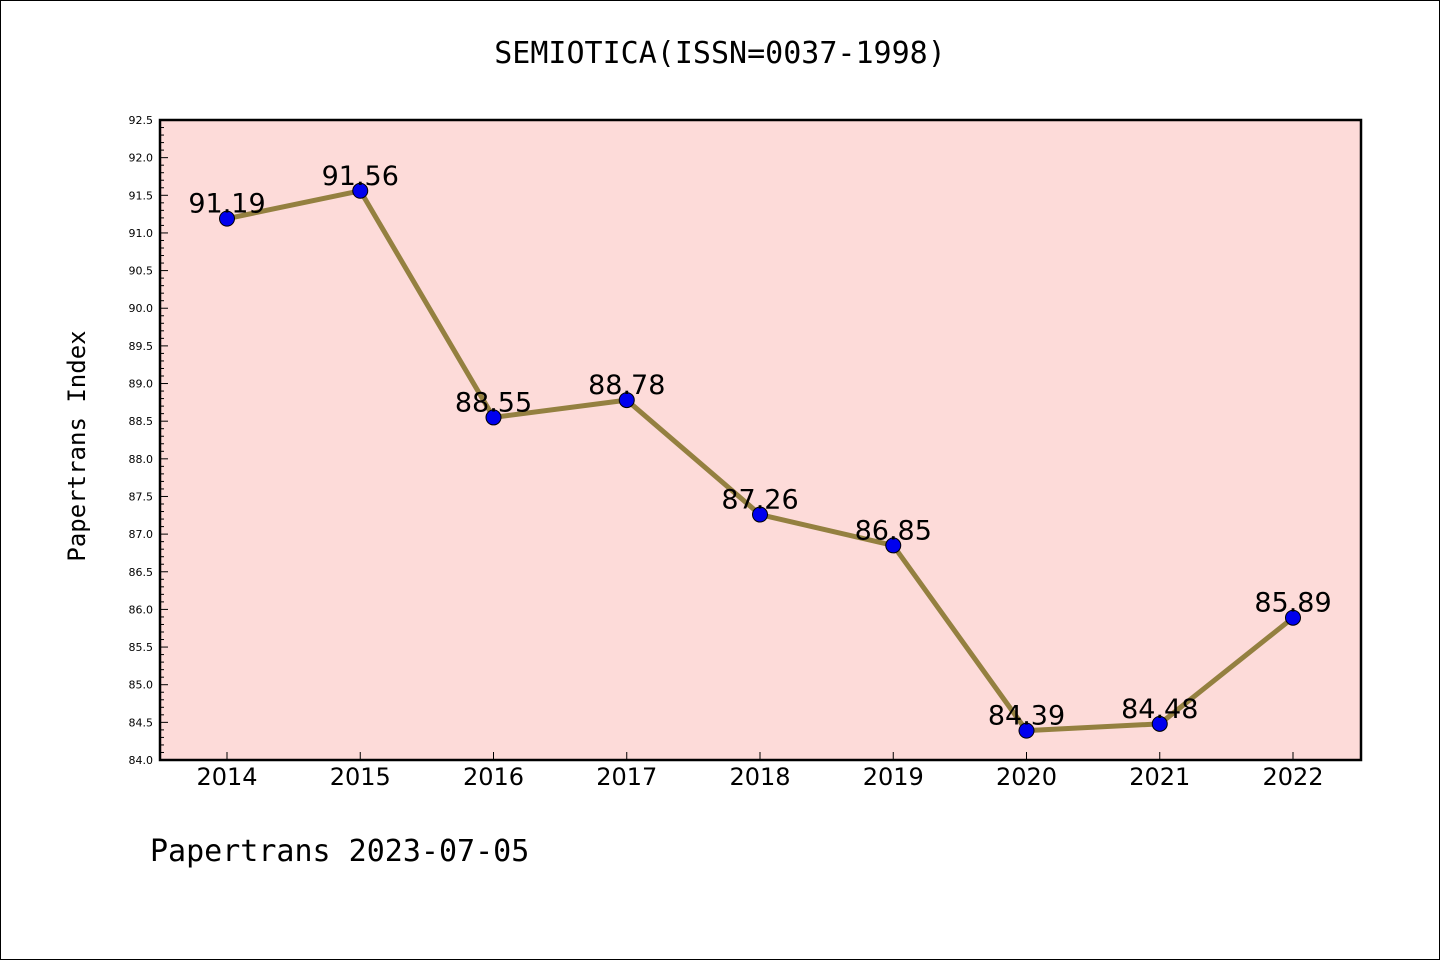 The height and width of the screenshot is (960, 1440). What do you see at coordinates (226, 777) in the screenshot?
I see `x-tick-label: 2014` at bounding box center [226, 777].